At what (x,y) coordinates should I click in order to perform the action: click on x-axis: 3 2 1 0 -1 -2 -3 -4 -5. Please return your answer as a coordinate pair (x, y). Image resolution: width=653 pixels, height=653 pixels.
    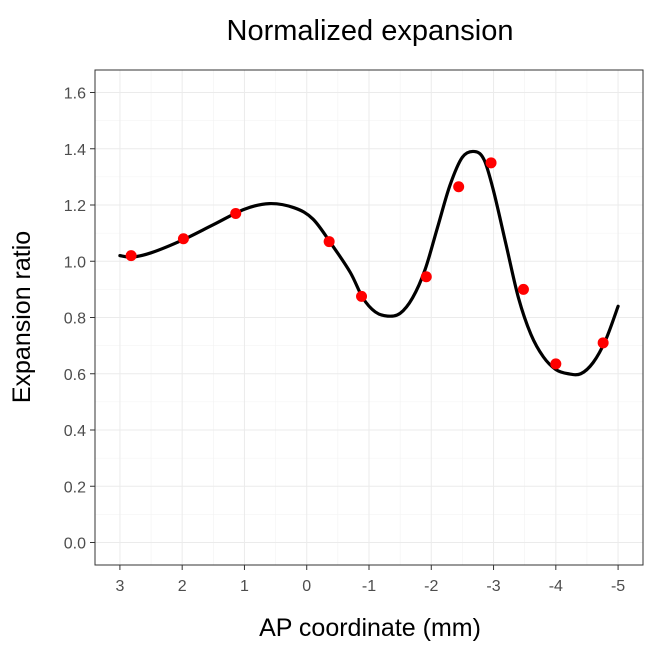
    Looking at the image, I should click on (370, 580).